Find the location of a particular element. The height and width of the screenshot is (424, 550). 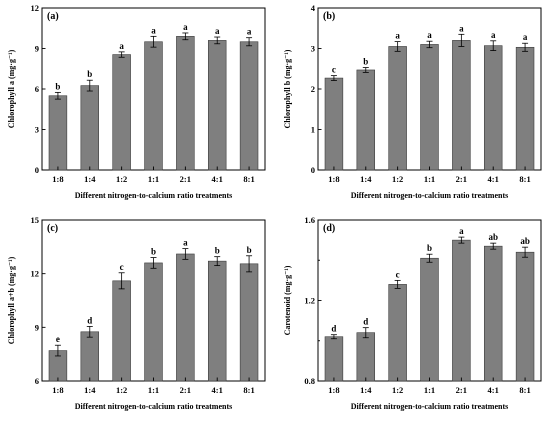

y-axis-title: Chlorophyll b (mg·g⁻¹) is located at coordinates (287, 88).